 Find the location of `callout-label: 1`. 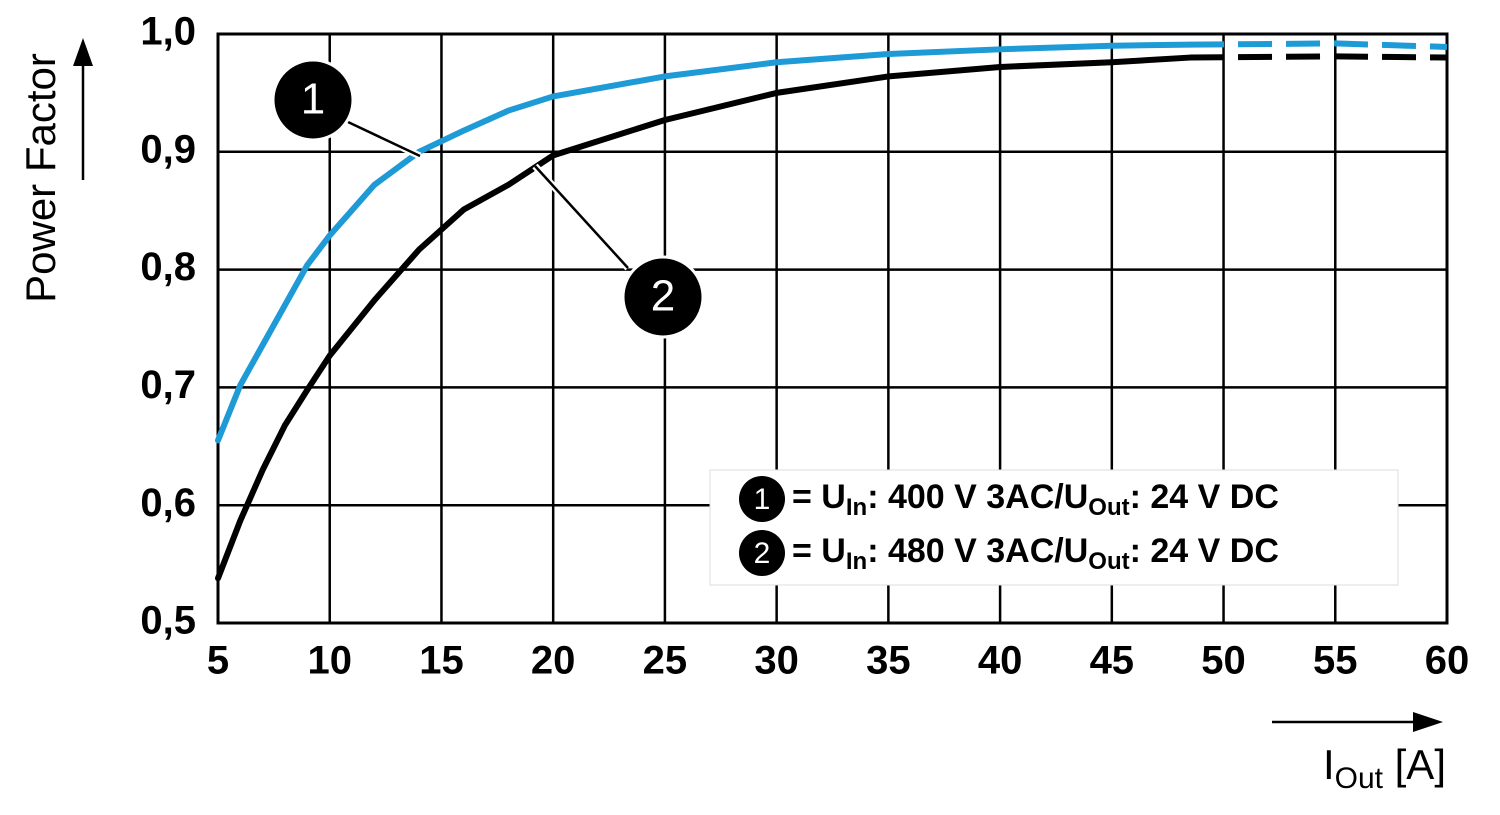

callout-label: 1 is located at coordinates (313, 99).